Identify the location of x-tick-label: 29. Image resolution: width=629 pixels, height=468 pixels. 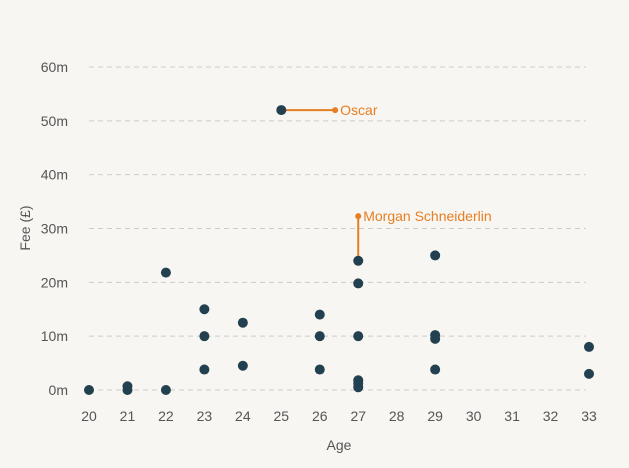
(435, 416).